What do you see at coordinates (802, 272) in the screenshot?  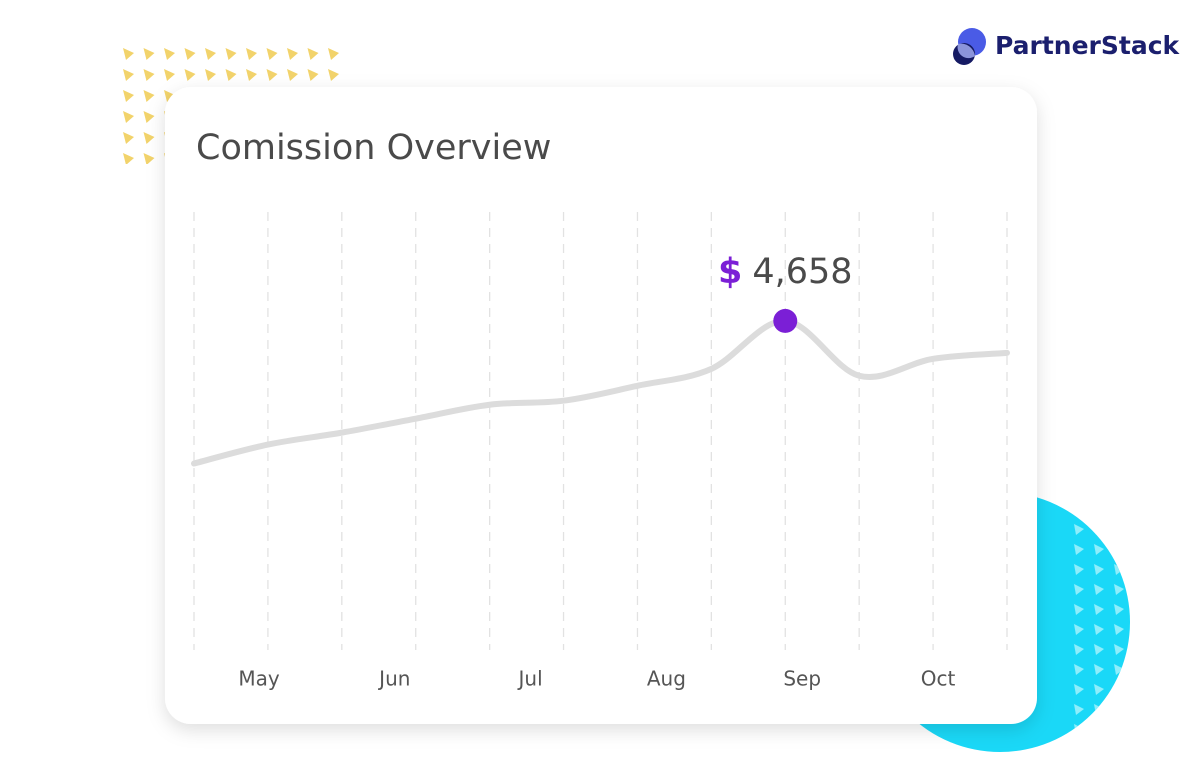 I see `value-label-number: 4,658` at bounding box center [802, 272].